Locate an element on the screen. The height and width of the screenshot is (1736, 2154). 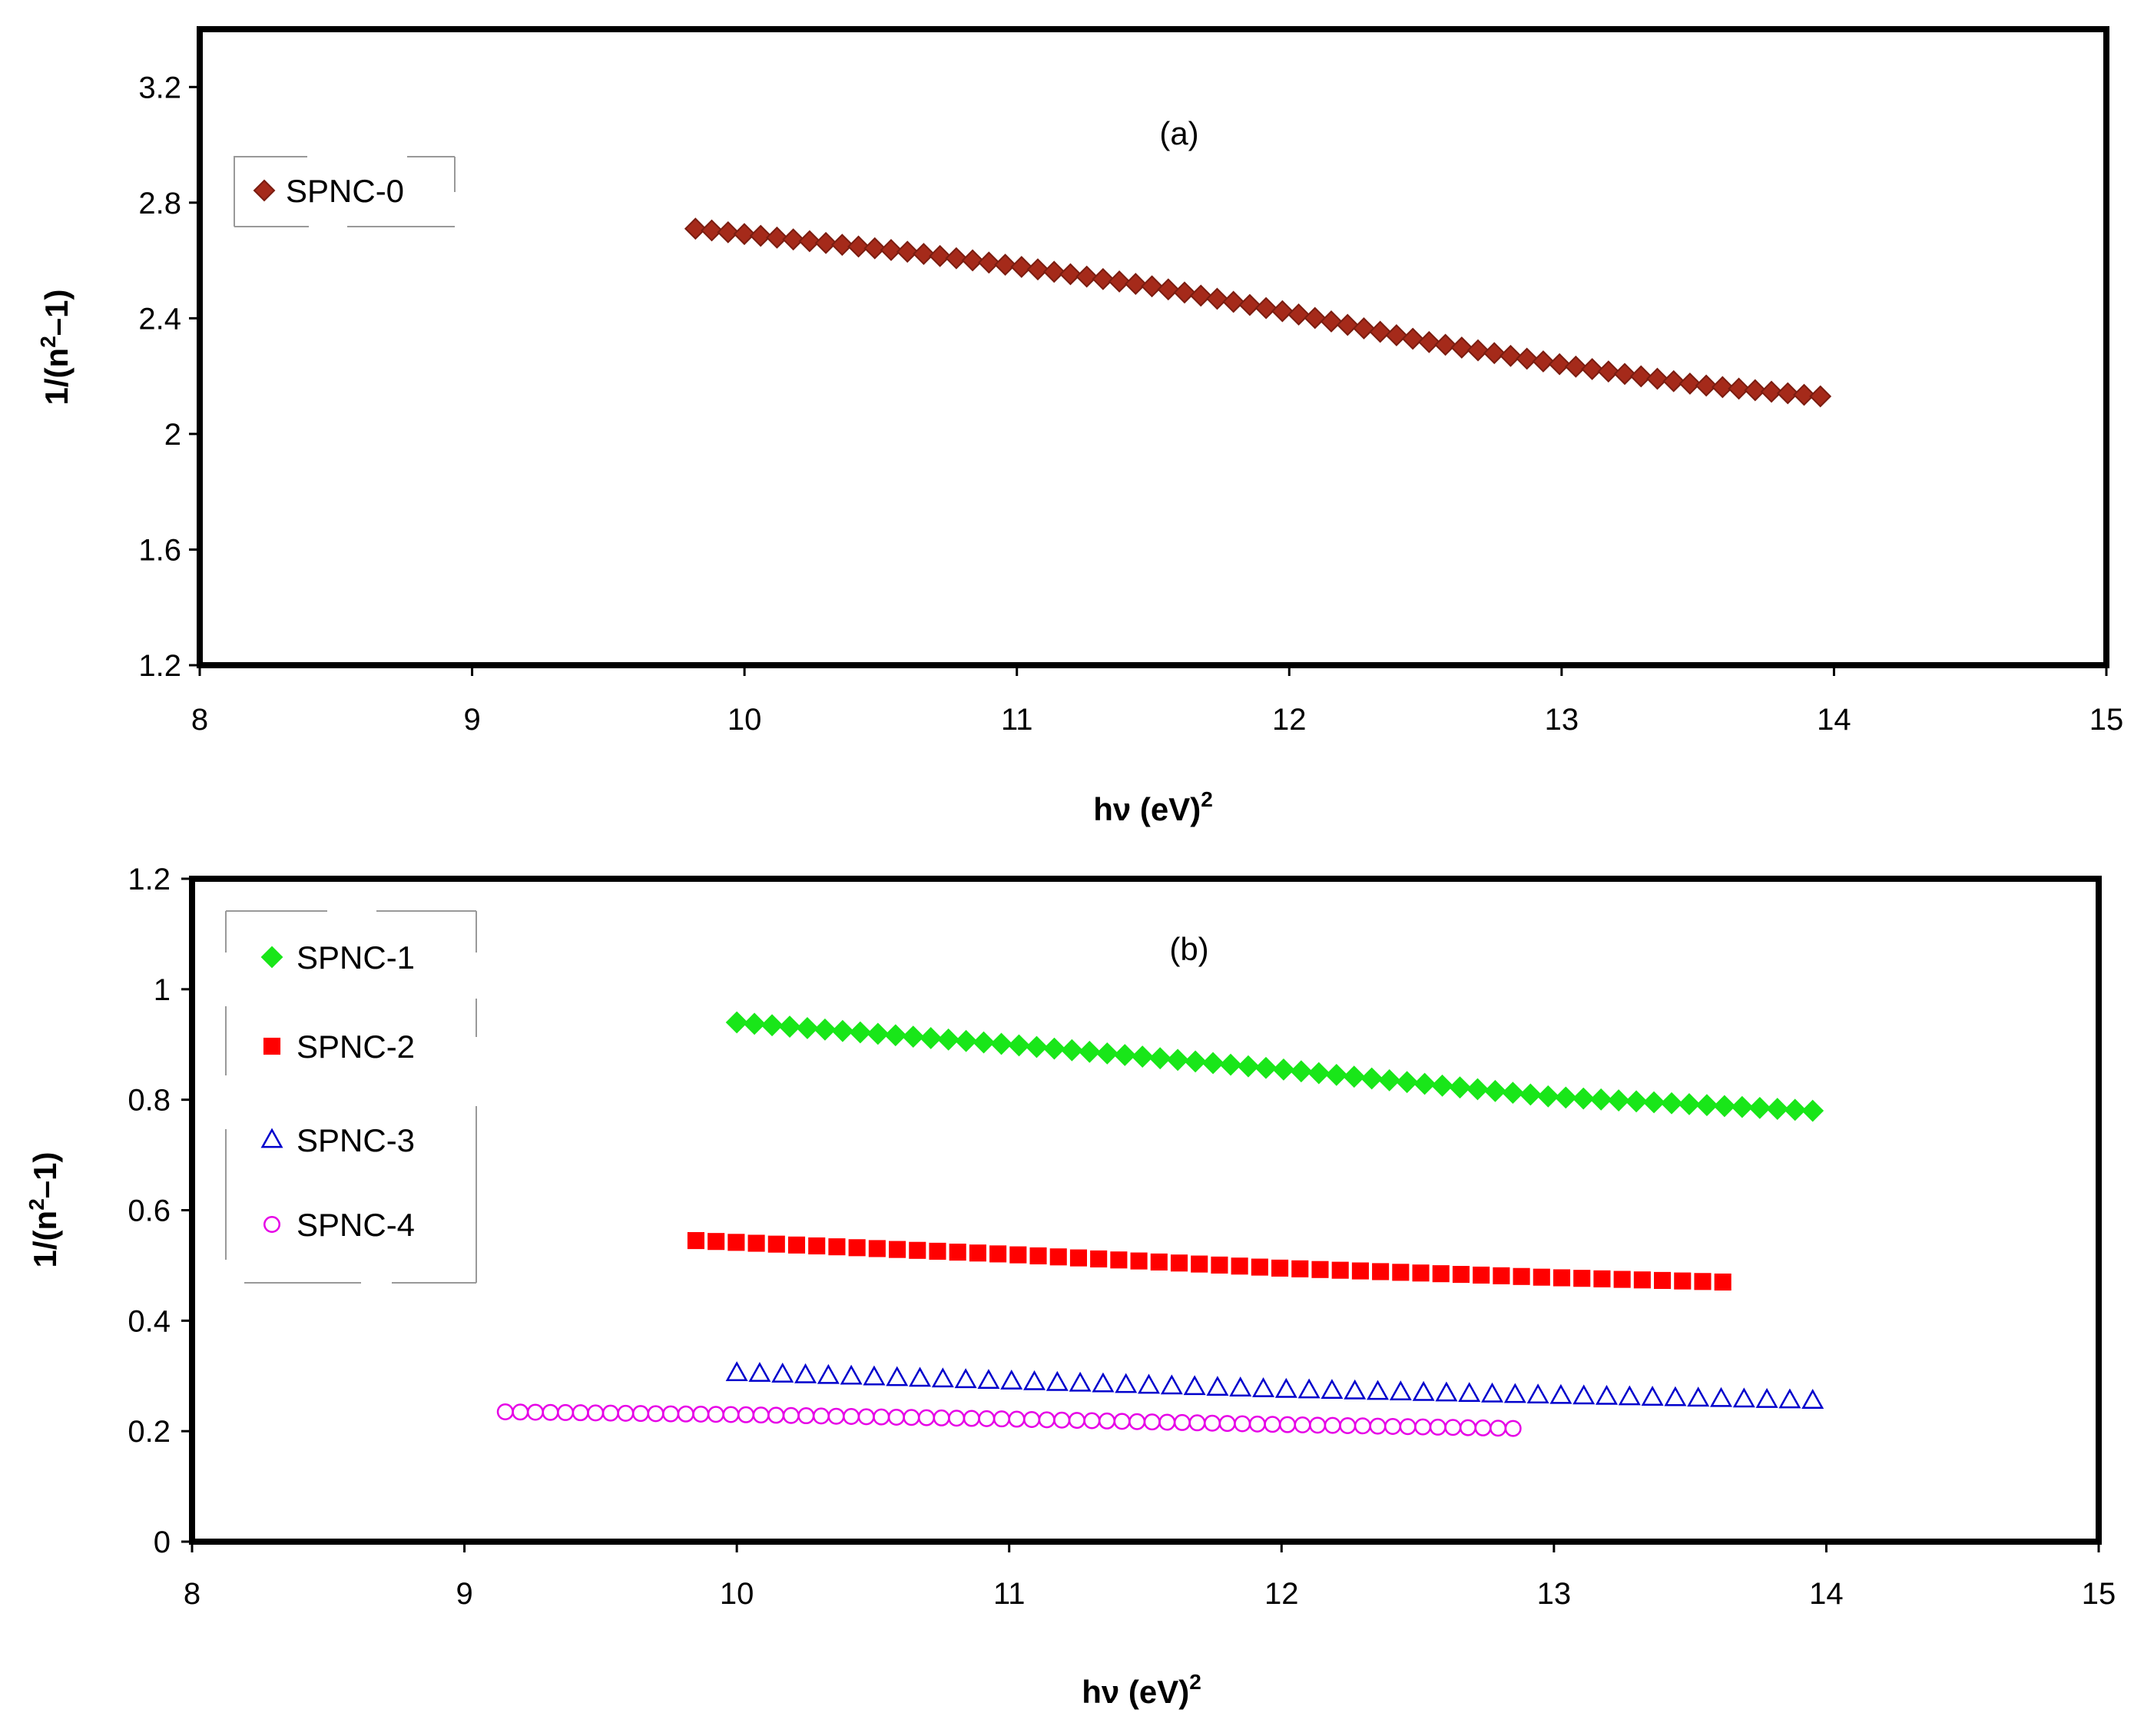
legend-a: SPNC-0 is located at coordinates (345, 191).